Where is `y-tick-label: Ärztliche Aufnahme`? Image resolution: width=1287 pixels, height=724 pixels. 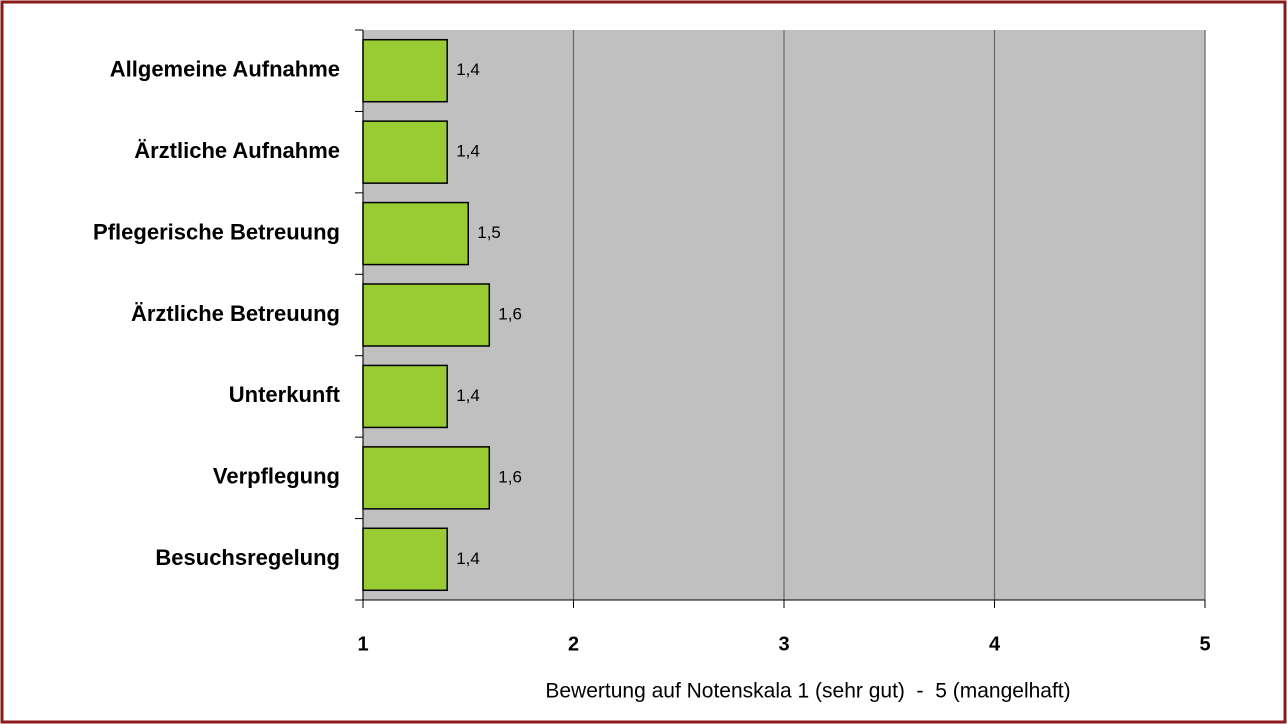 y-tick-label: Ärztliche Aufnahme is located at coordinates (237, 150).